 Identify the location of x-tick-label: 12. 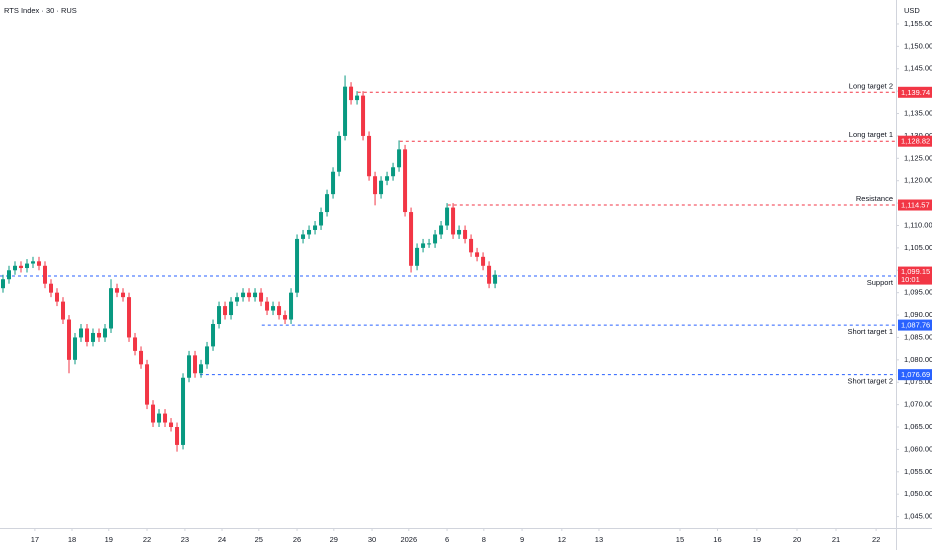
(562, 539).